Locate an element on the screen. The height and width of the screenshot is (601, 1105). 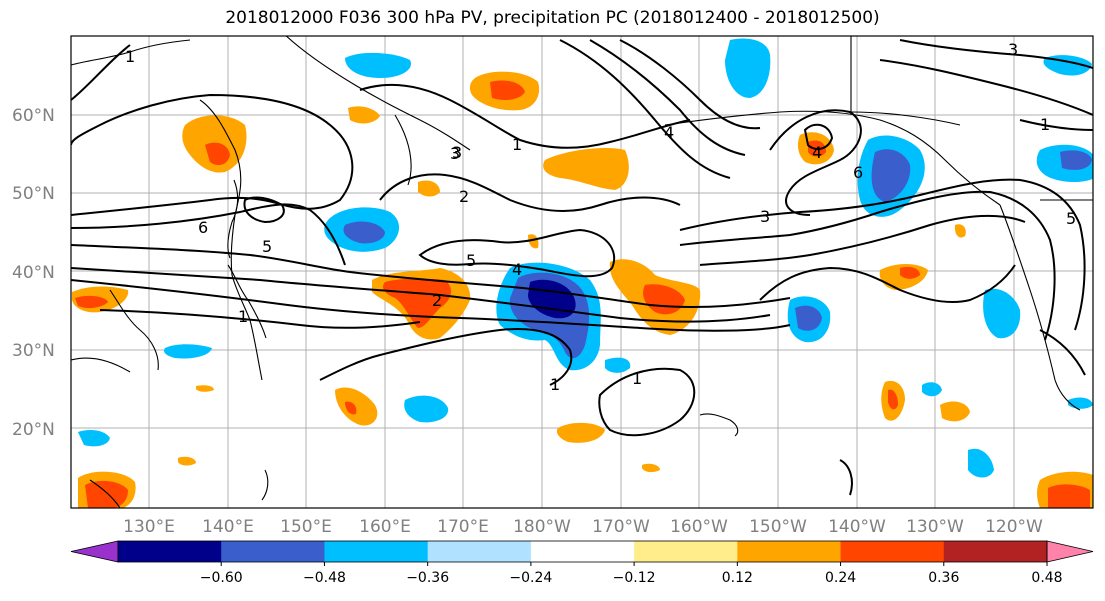
lat-label-30n: 30°N is located at coordinates (33, 351).